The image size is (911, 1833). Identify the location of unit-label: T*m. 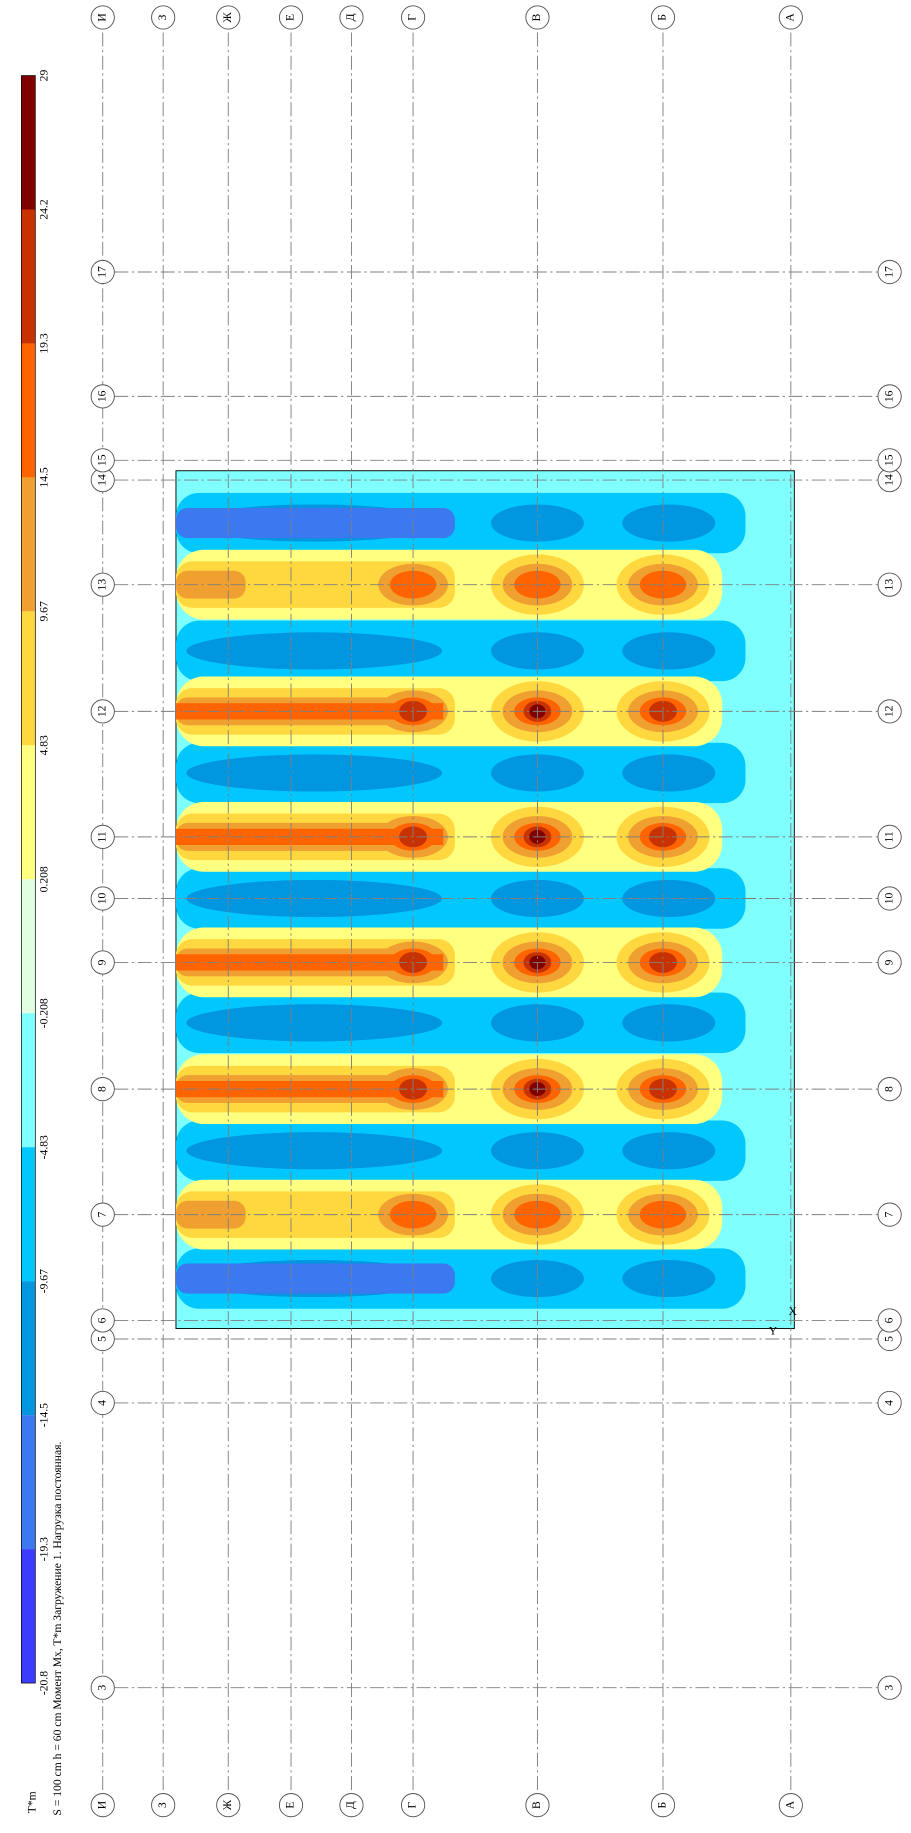
(32, 1802).